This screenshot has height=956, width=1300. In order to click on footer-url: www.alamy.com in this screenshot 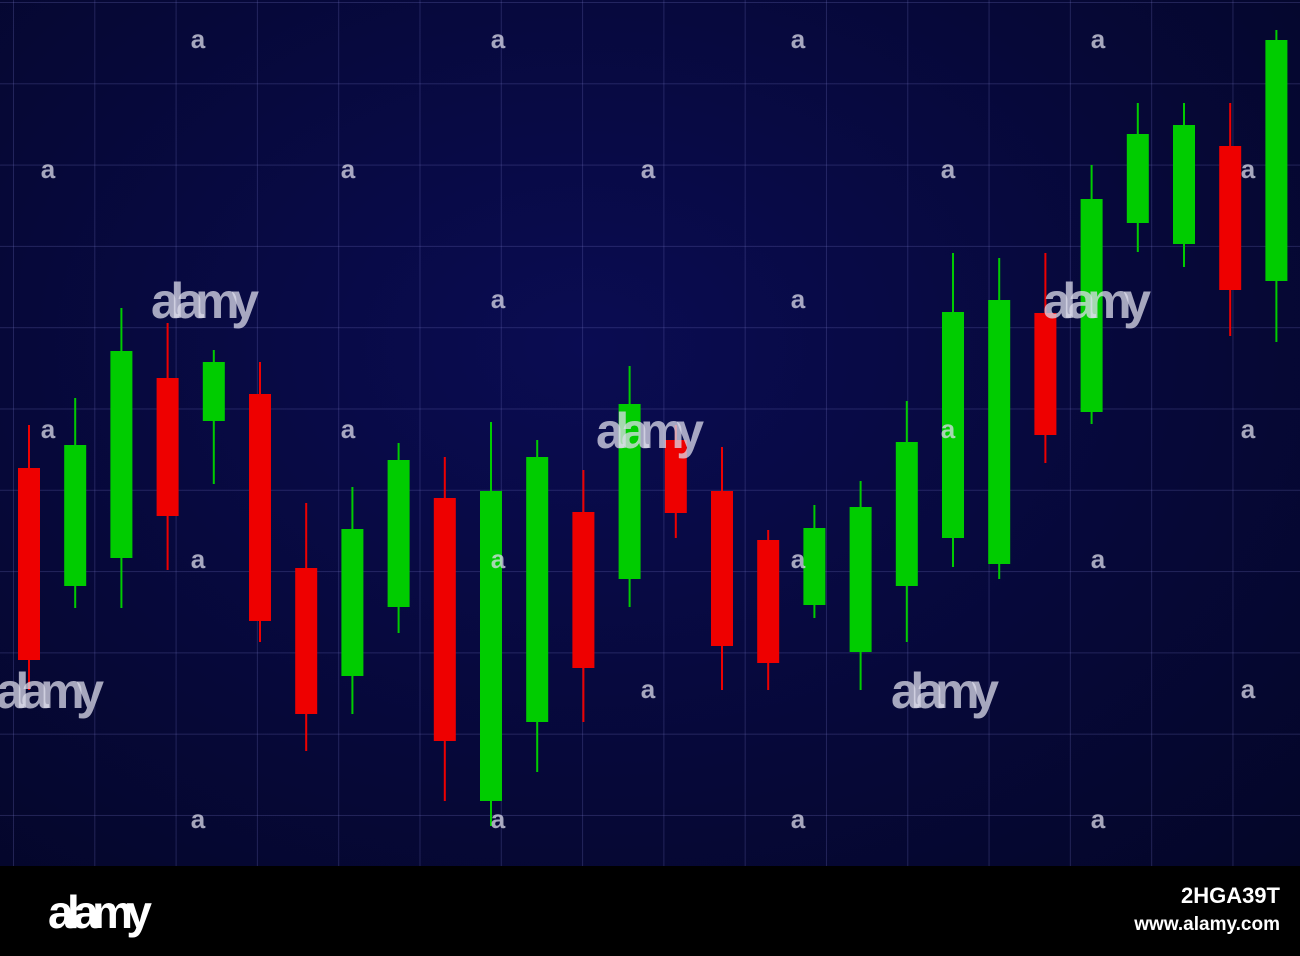, I will do `click(1206, 924)`.